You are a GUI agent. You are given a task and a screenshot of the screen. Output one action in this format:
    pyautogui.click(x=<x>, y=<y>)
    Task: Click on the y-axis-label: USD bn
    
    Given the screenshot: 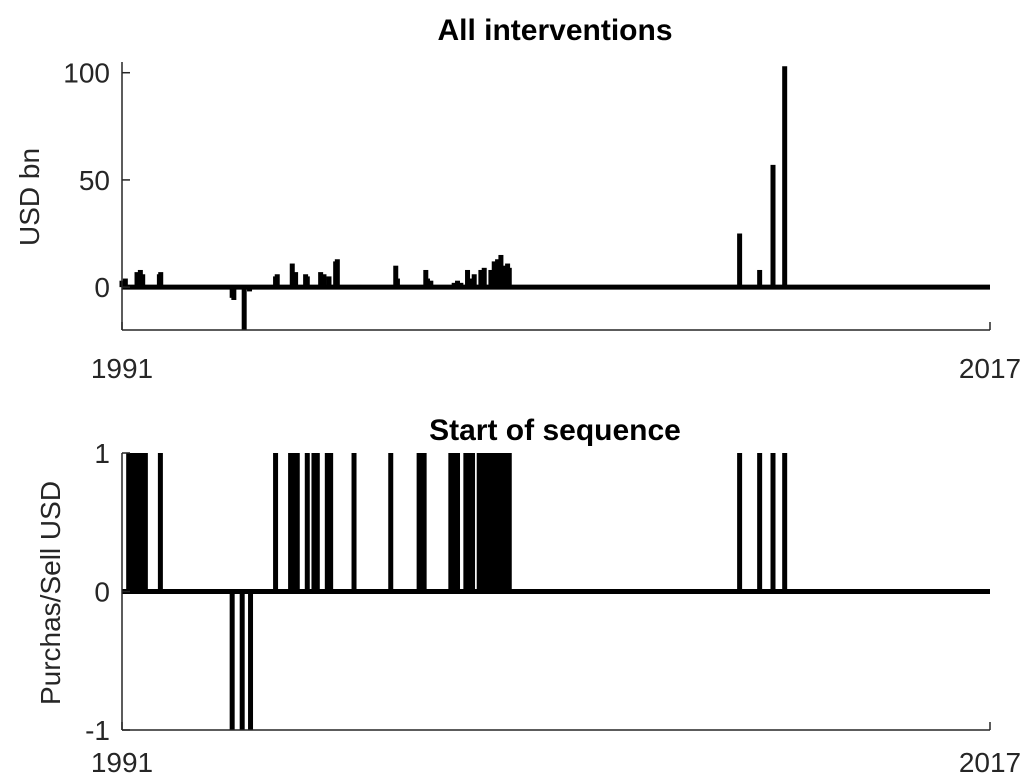 What is the action you would take?
    pyautogui.click(x=29, y=197)
    